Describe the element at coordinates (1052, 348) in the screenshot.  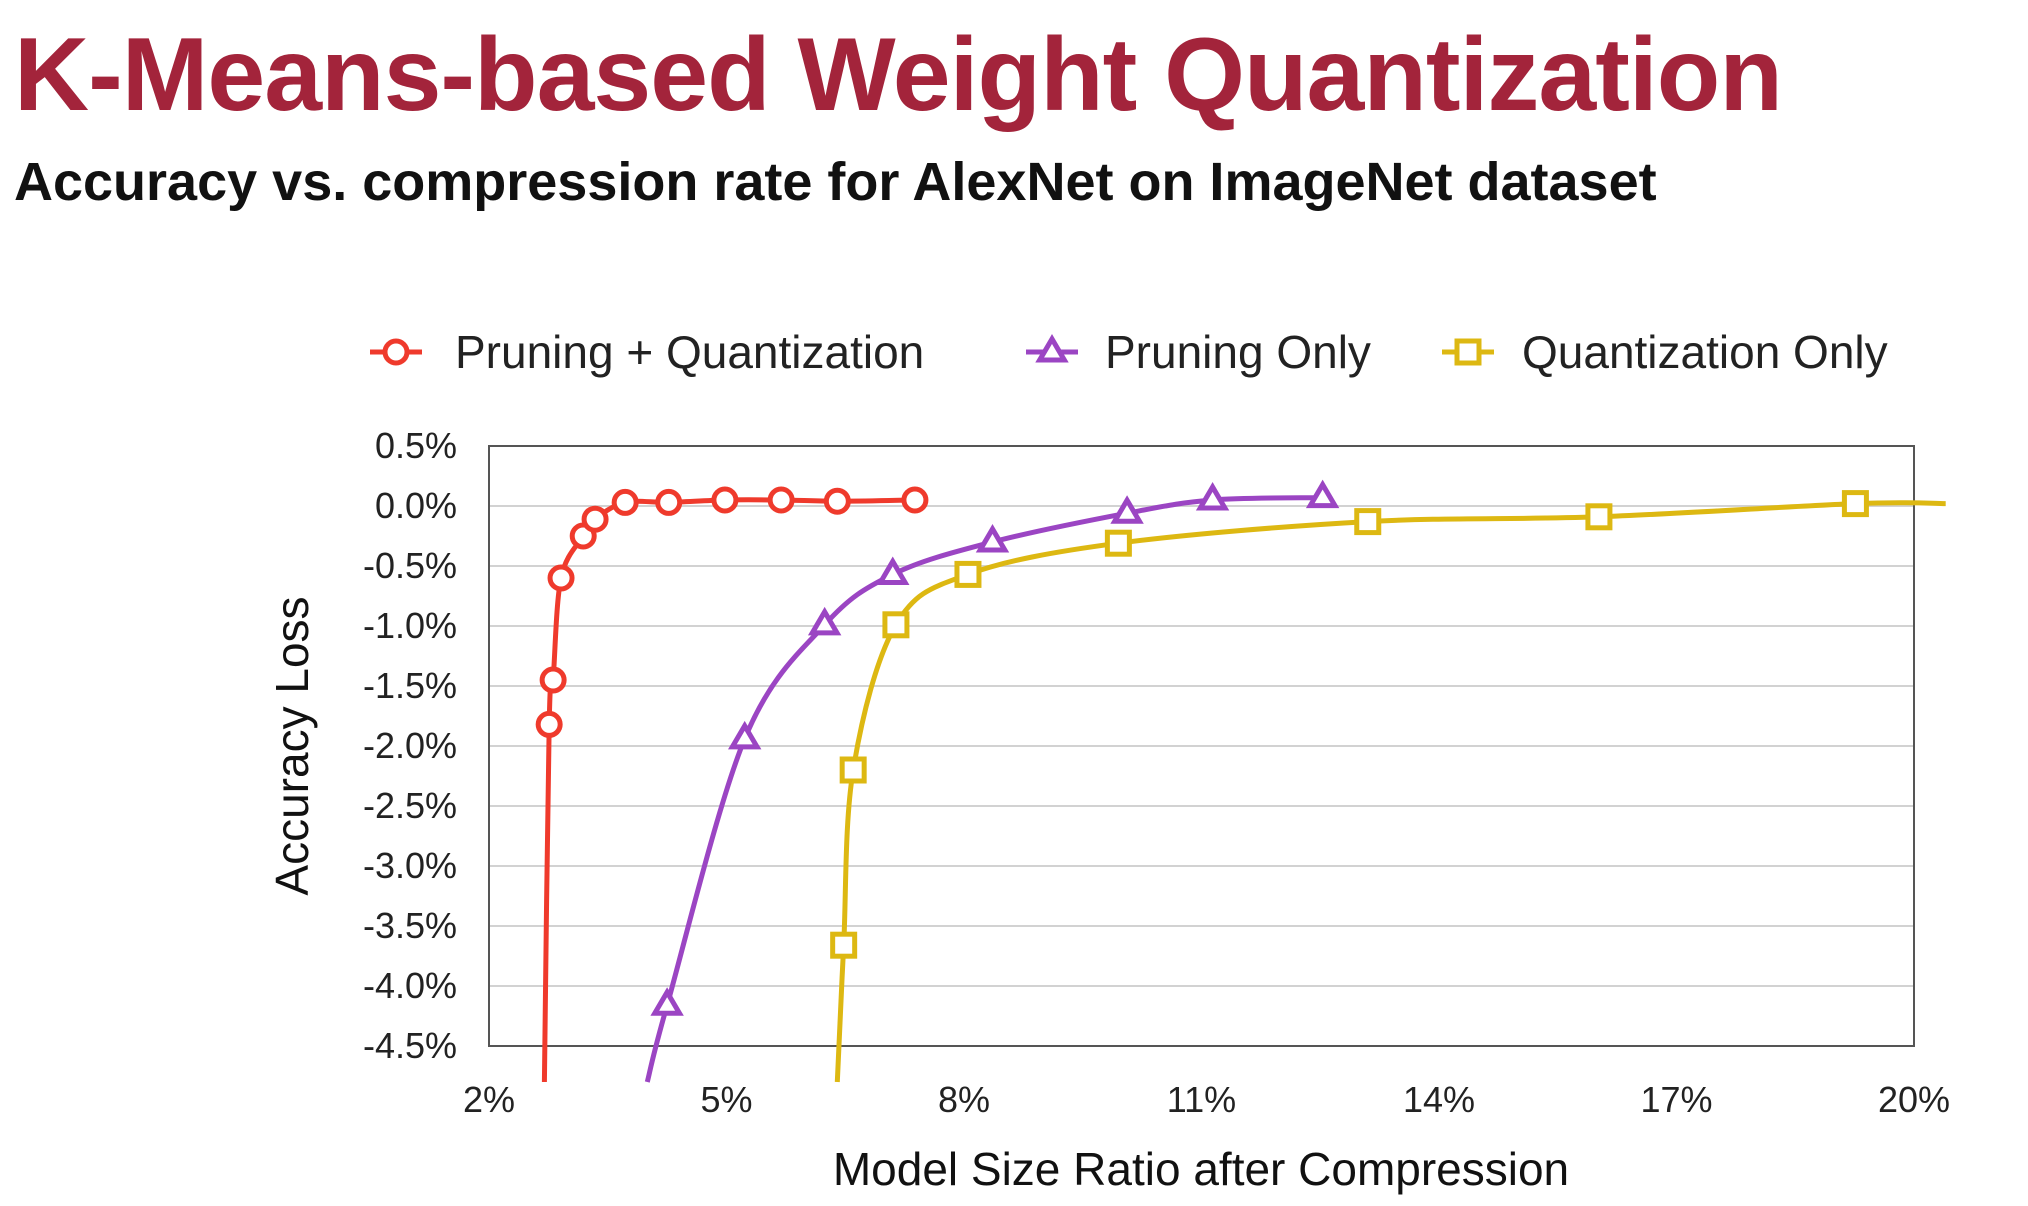
I see `legend-marker-pruning-only` at that location.